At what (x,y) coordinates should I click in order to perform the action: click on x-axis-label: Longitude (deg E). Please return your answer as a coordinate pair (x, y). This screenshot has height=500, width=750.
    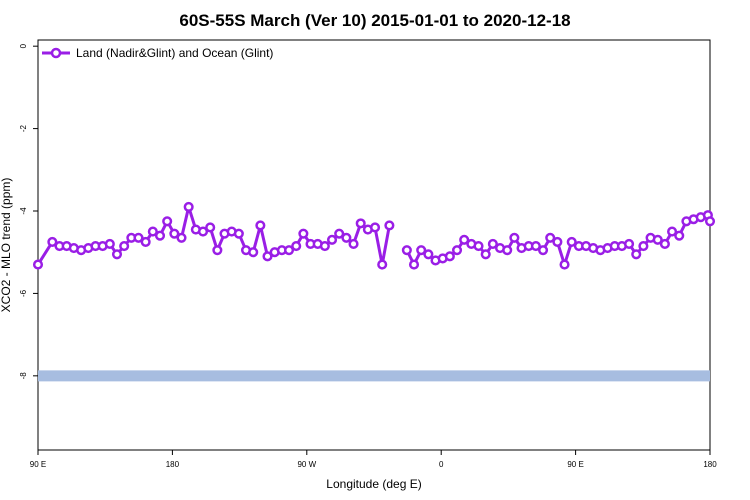
    Looking at the image, I should click on (373, 484).